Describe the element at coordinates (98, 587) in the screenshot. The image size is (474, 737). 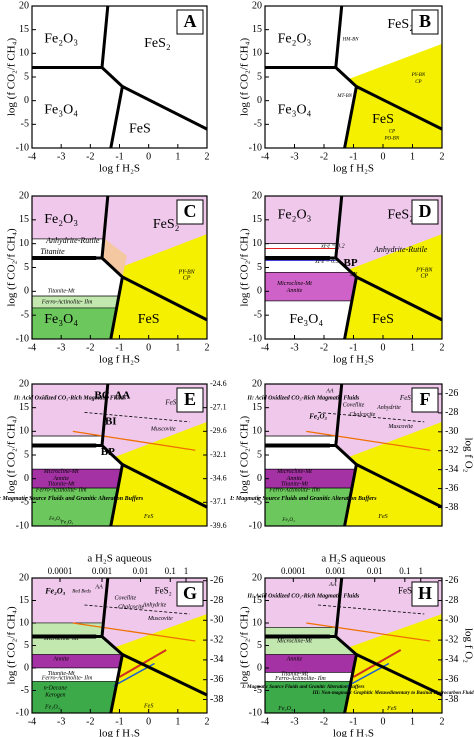
I see `region-label: AA` at that location.